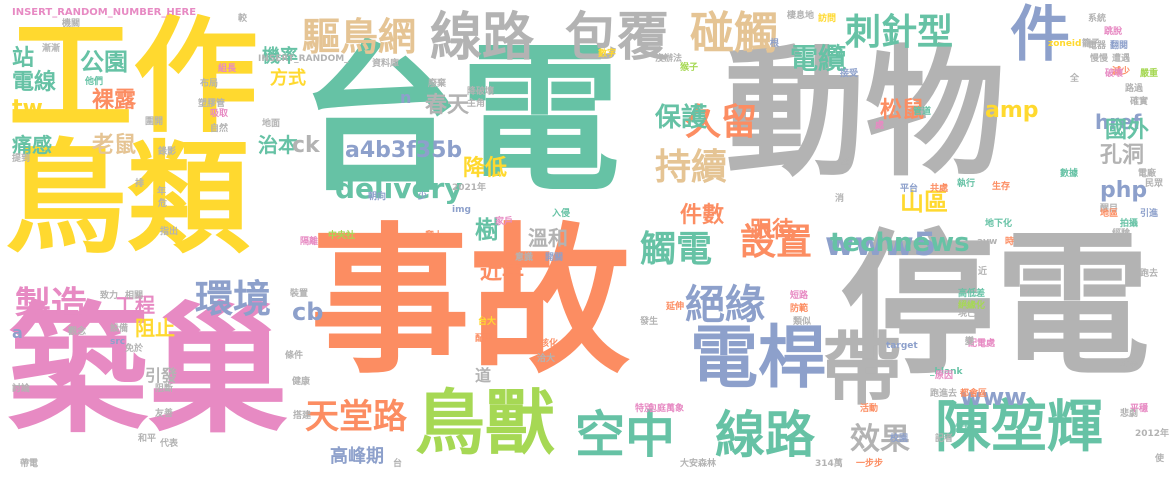 The width and height of the screenshot is (1175, 482). Describe the element at coordinates (1139, 409) in the screenshot. I see `word-stable: 平穩` at that location.